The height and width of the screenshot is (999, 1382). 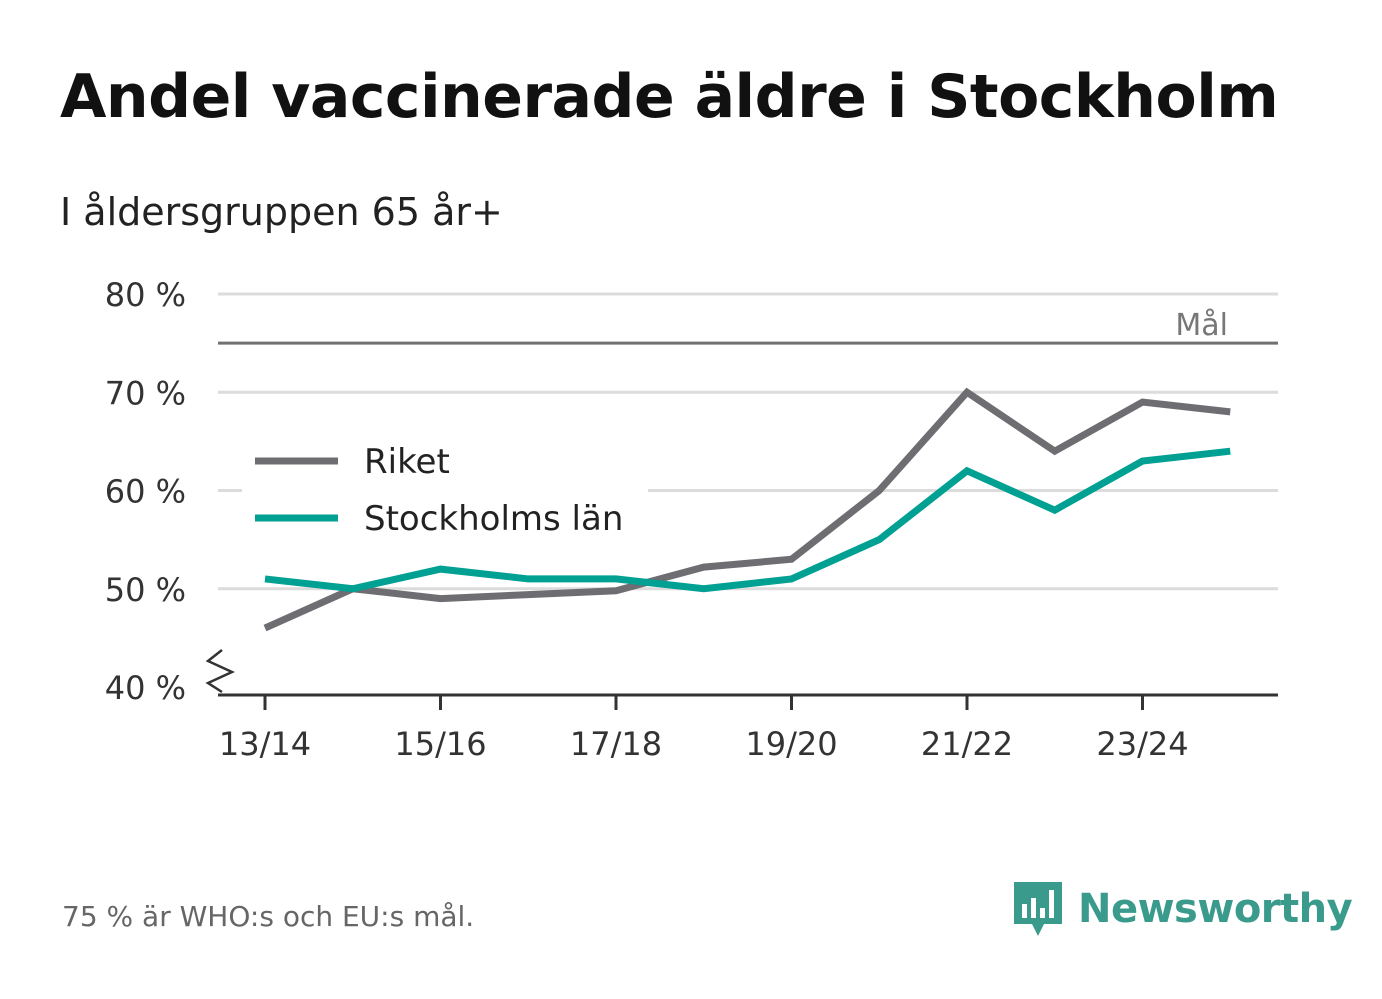 I want to click on x-tick-label: 23/24, so click(x=1142, y=744).